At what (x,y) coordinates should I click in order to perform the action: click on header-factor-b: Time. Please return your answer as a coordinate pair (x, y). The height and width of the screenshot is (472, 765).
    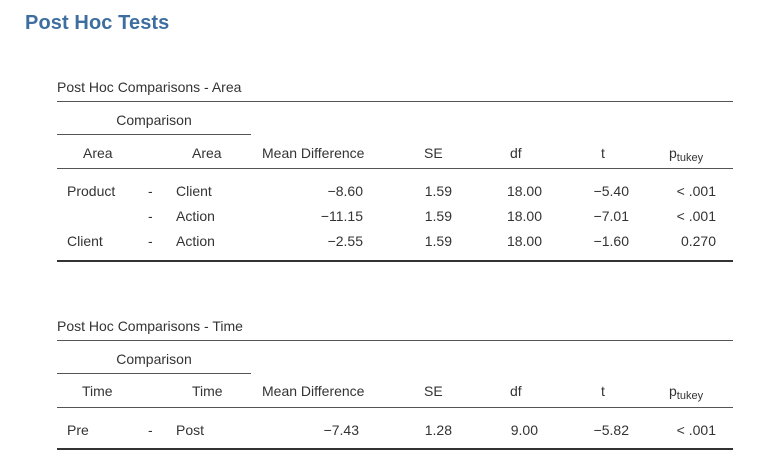
    Looking at the image, I should click on (207, 391).